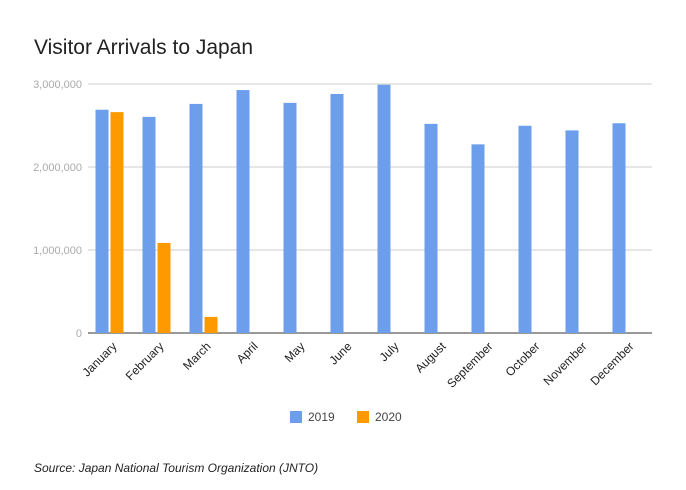 This screenshot has height=490, width=686. What do you see at coordinates (117, 223) in the screenshot?
I see `bar-2020-january` at bounding box center [117, 223].